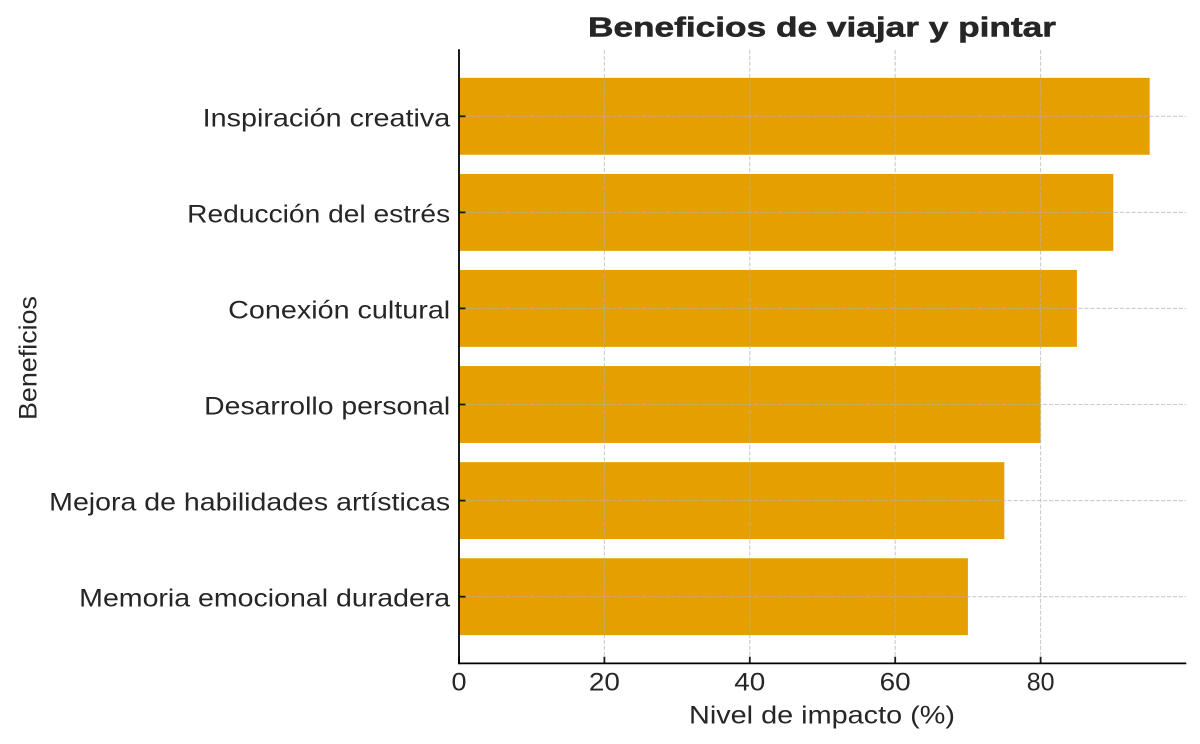  What do you see at coordinates (249, 503) in the screenshot?
I see `svg-text:Mejora de habilidades artístic: Mejora de habilidades artísticas` at bounding box center [249, 503].